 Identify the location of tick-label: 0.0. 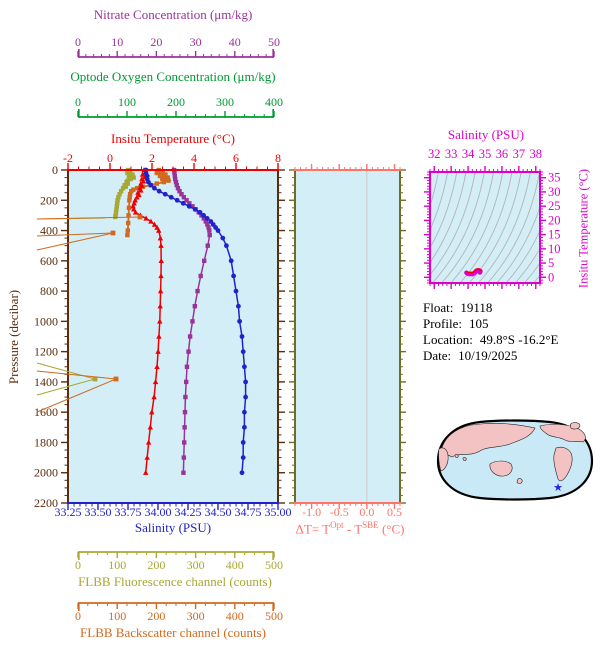
(366, 512).